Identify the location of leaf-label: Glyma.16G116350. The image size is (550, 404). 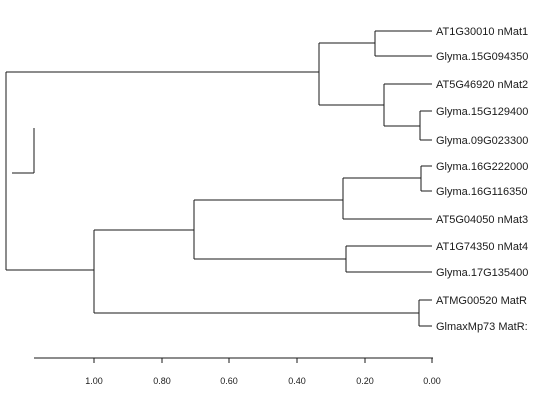
(482, 192).